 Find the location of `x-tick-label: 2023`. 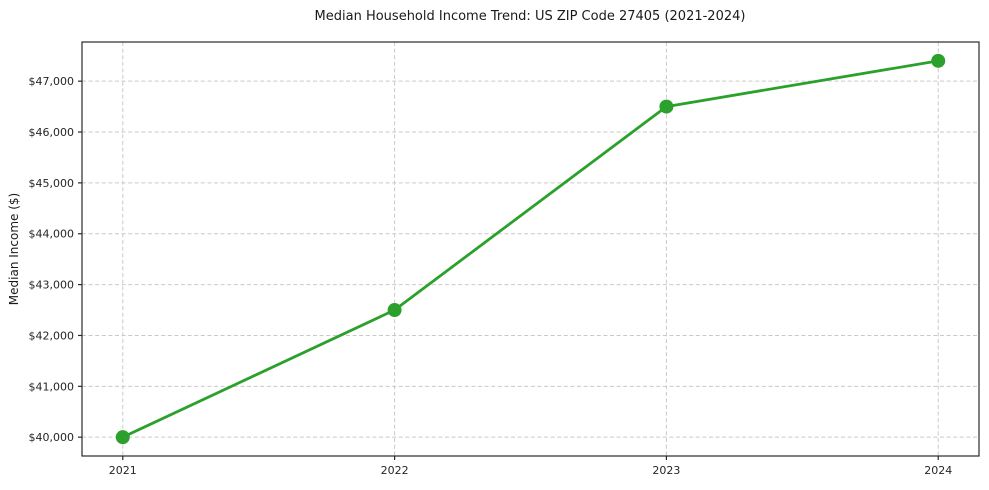

x-tick-label: 2023 is located at coordinates (666, 470).